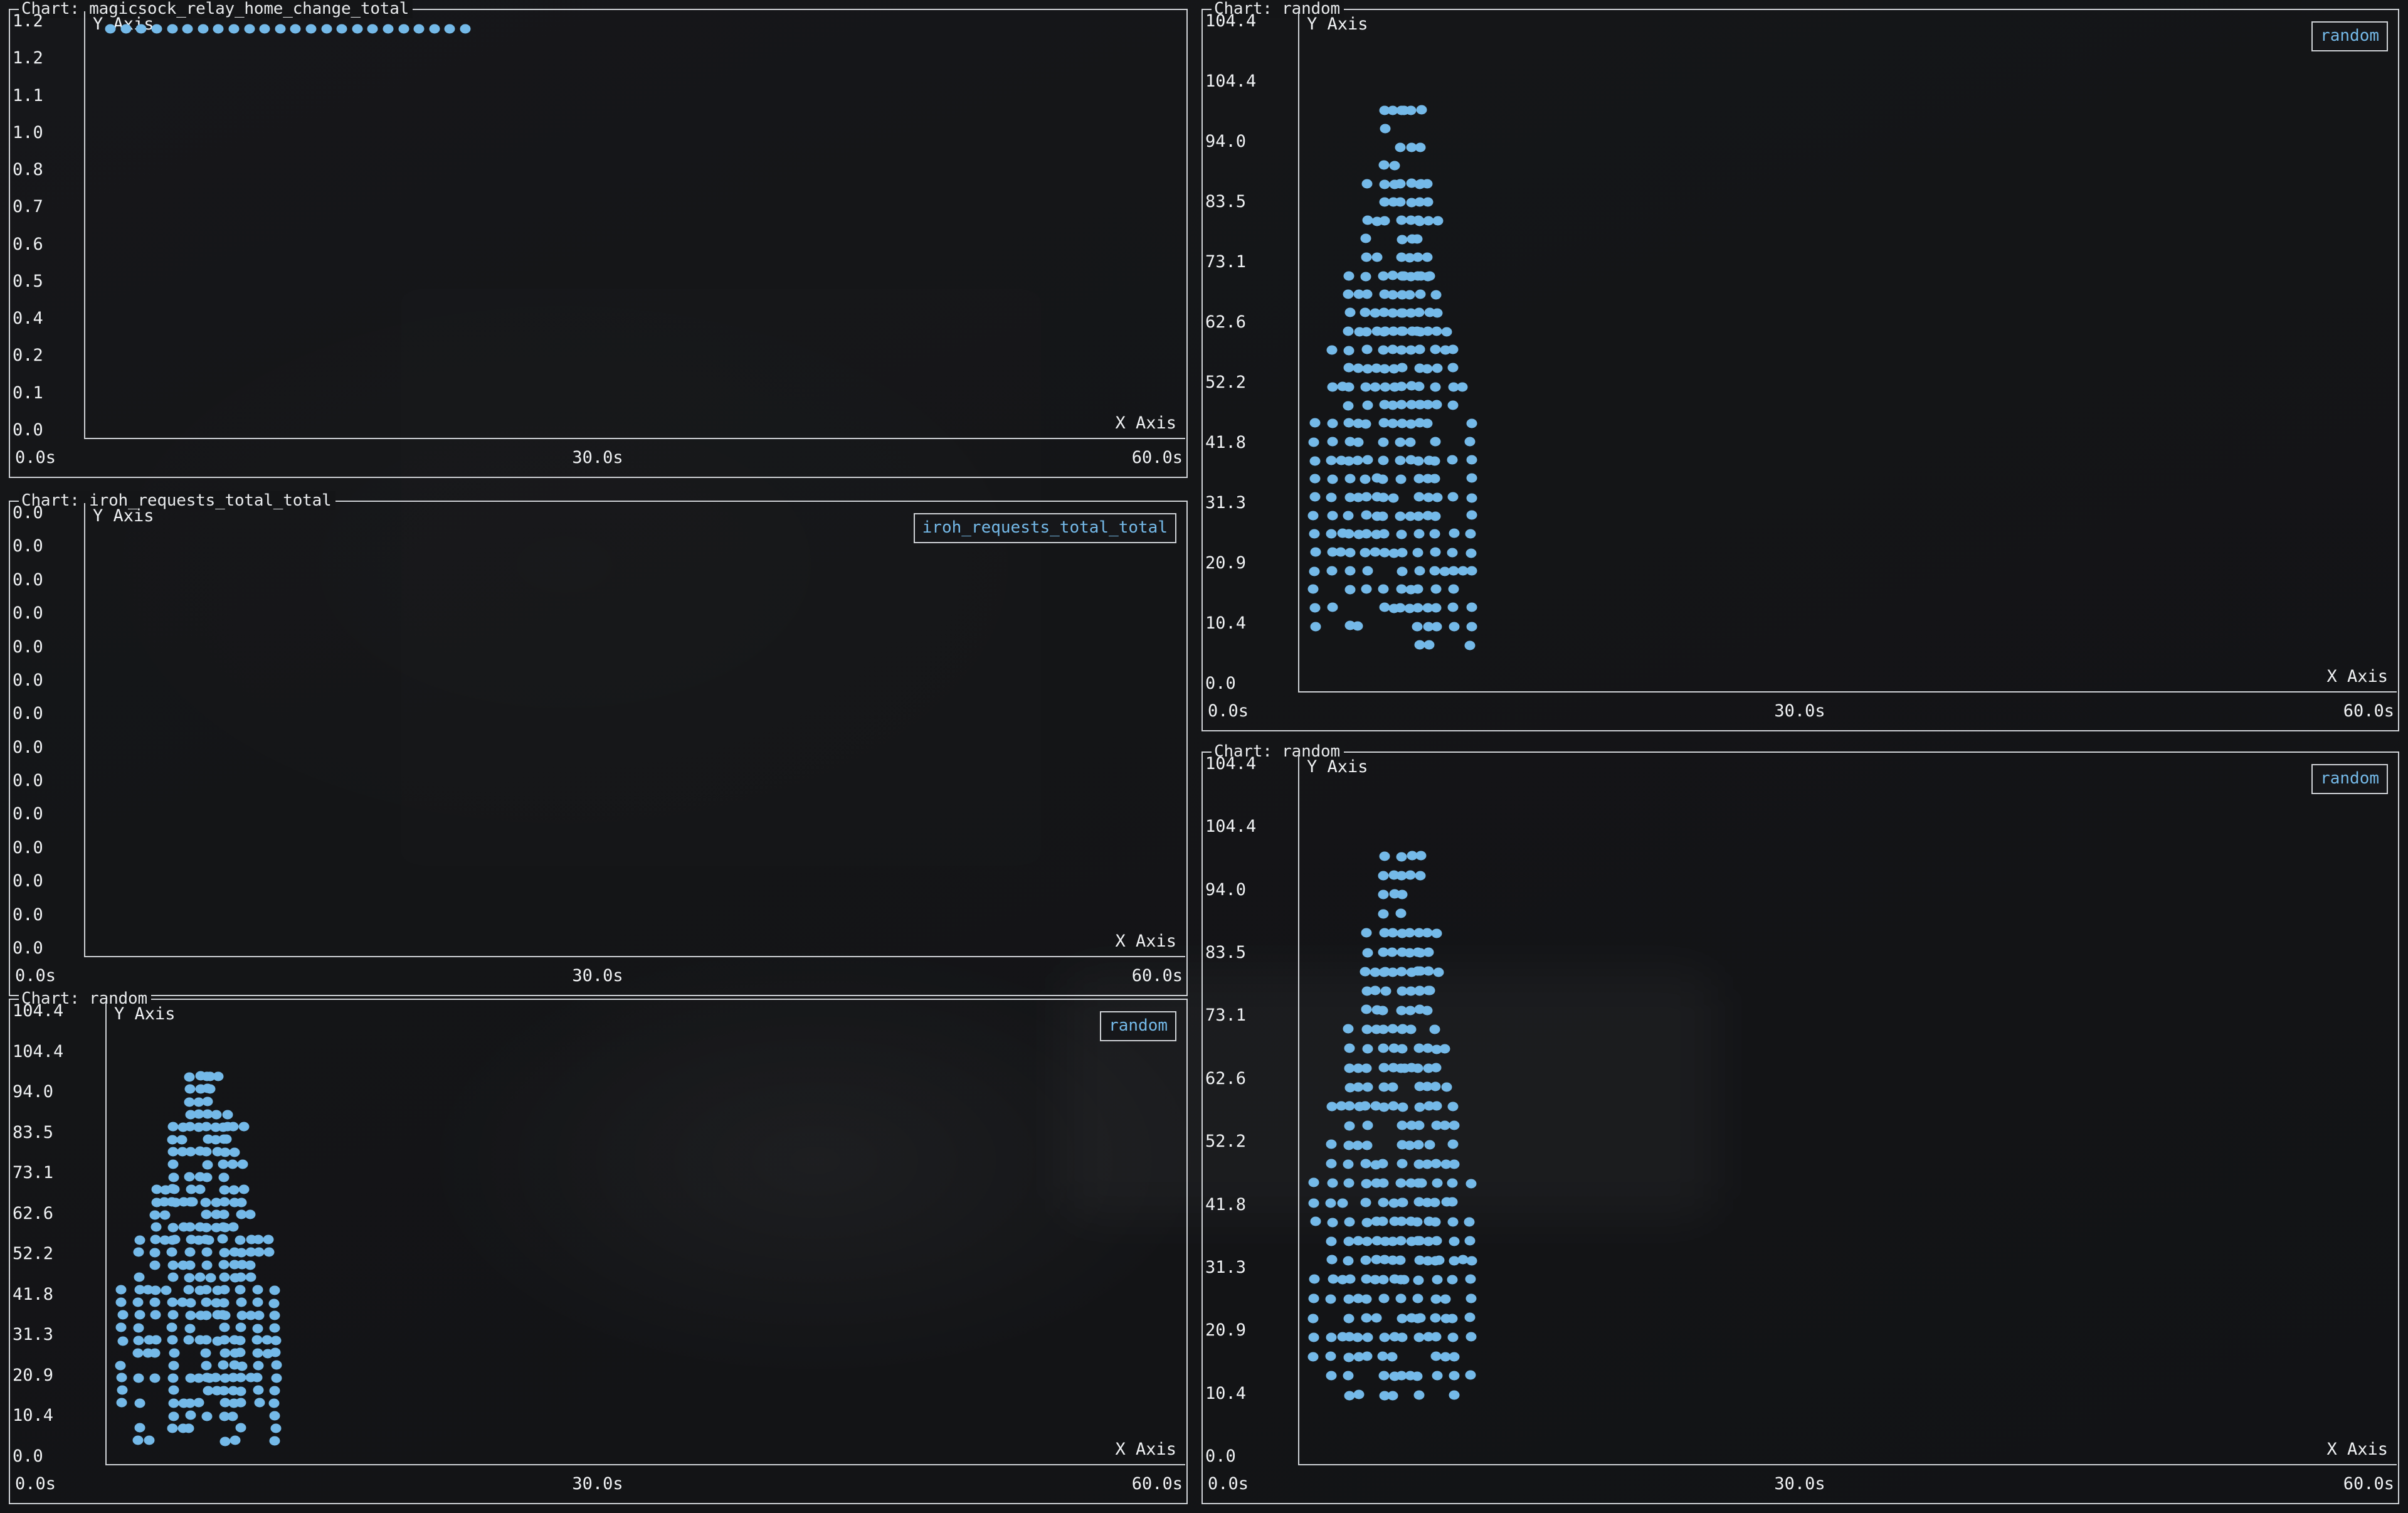 The width and height of the screenshot is (2408, 1513). Describe the element at coordinates (1226, 382) in the screenshot. I see `y-tick-label: 52.2` at that location.